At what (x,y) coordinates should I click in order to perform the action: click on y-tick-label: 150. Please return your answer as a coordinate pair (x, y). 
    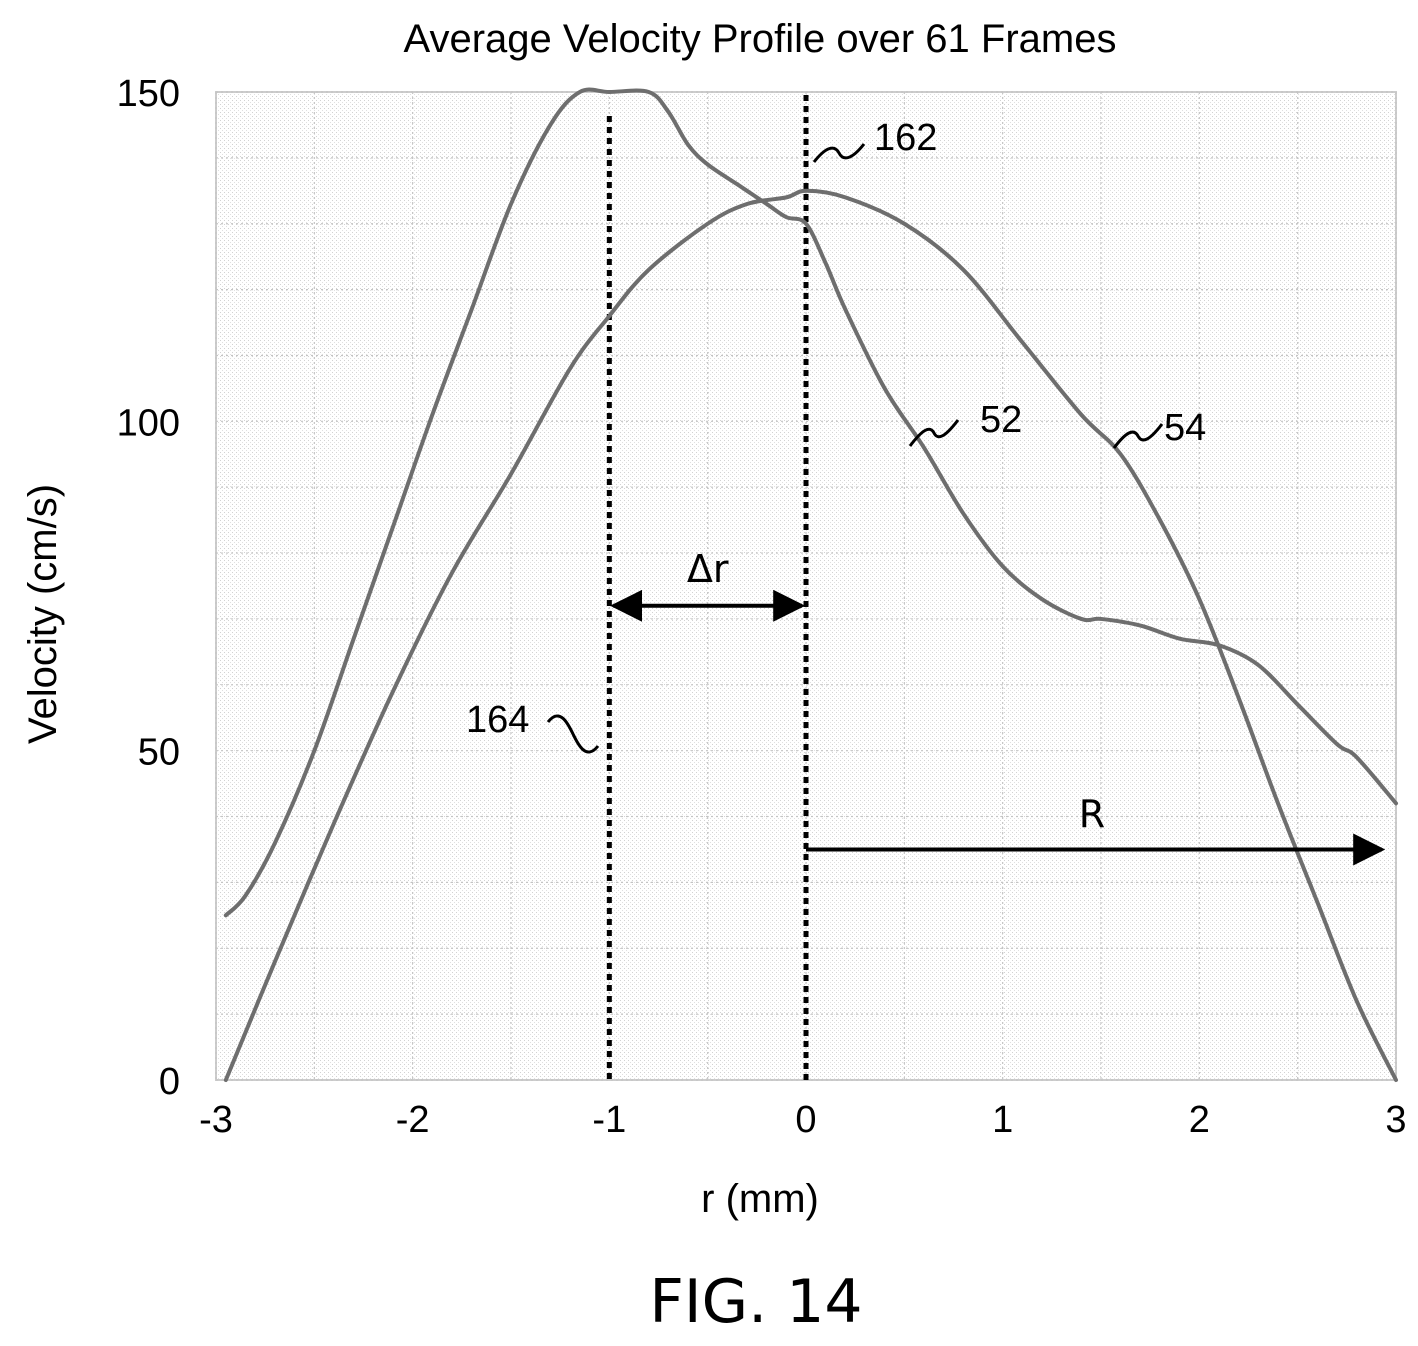
    Looking at the image, I should click on (148, 94).